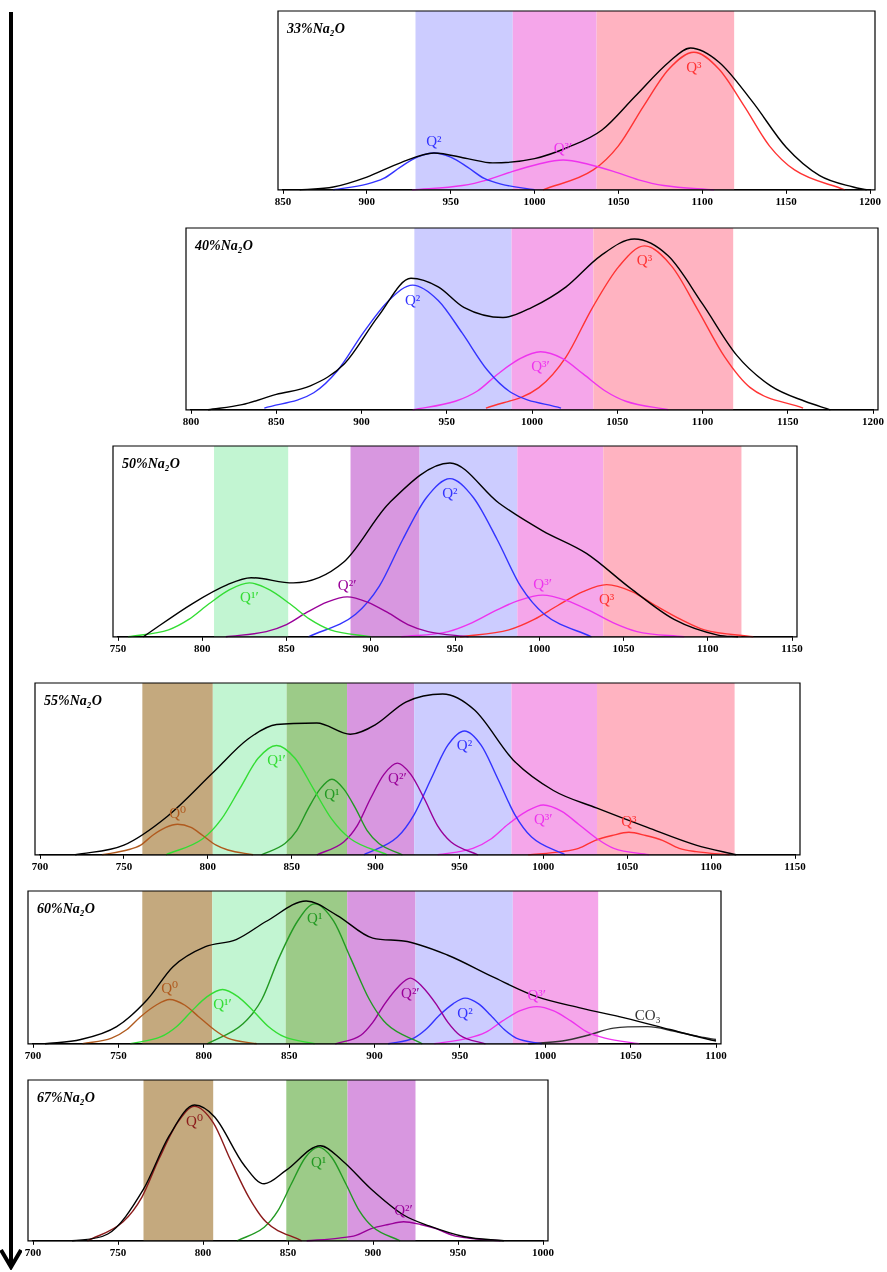  I want to click on chart-title: 33%Na₂O, so click(315, 28).